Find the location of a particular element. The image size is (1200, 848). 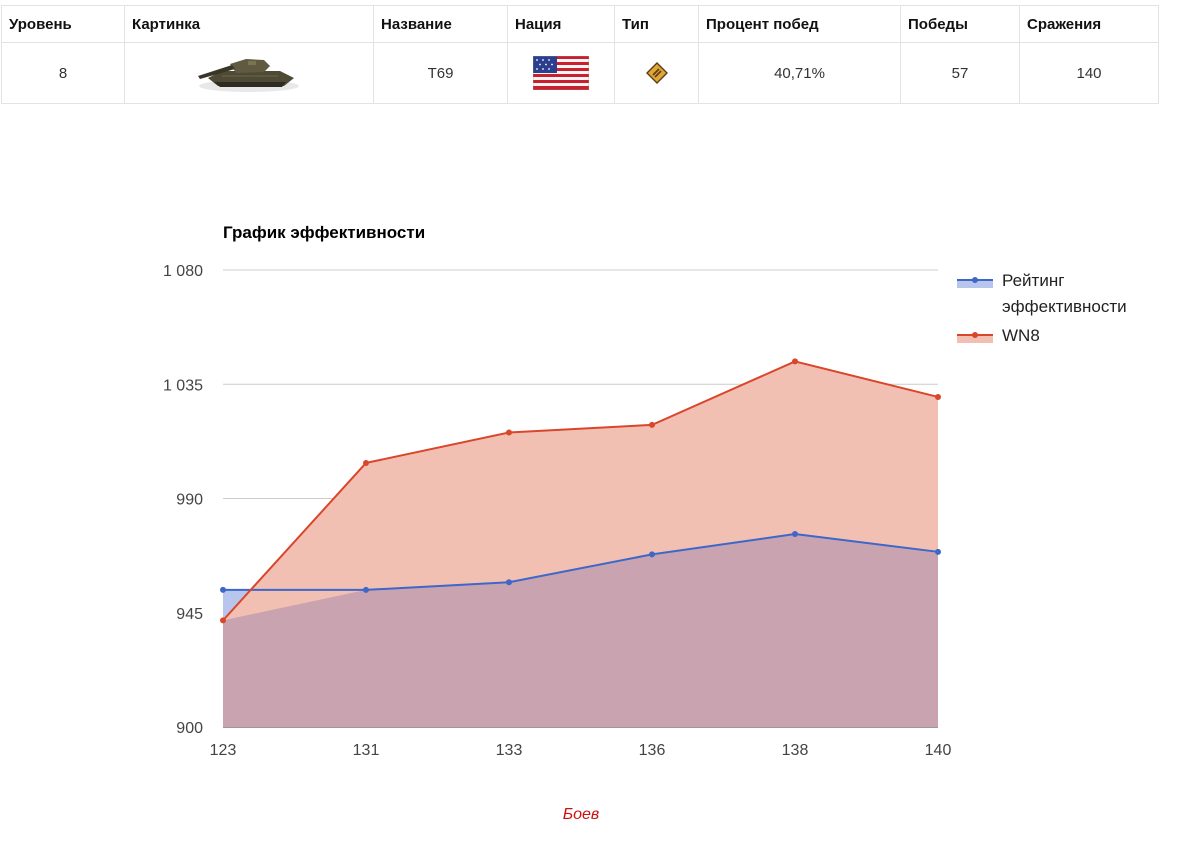

x-axis-ticks: 123 131 133 136 138 140 is located at coordinates (581, 750).